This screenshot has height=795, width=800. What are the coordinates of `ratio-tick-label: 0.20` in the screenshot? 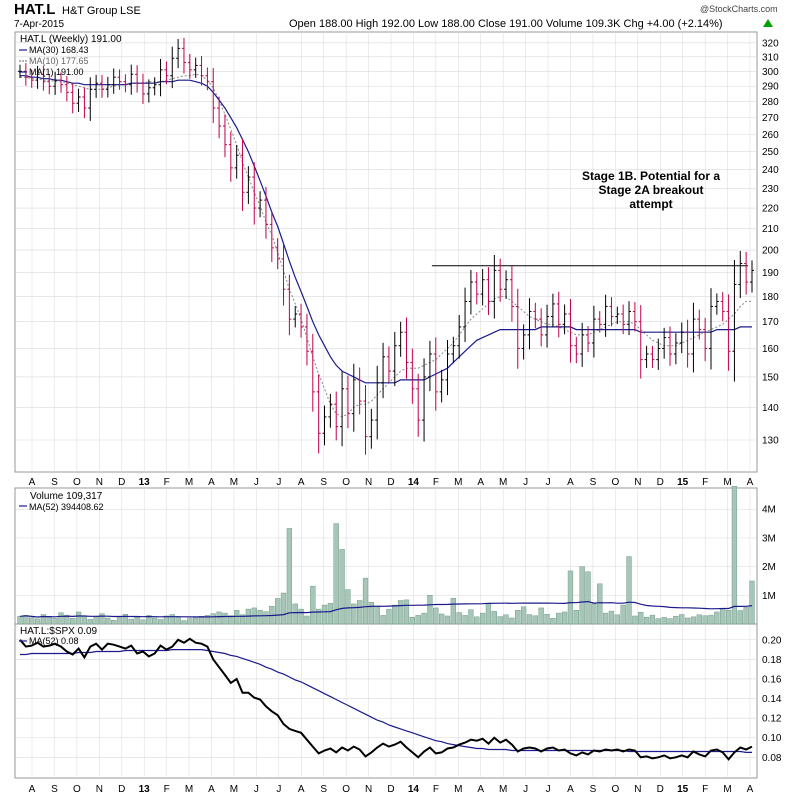 It's located at (772, 640).